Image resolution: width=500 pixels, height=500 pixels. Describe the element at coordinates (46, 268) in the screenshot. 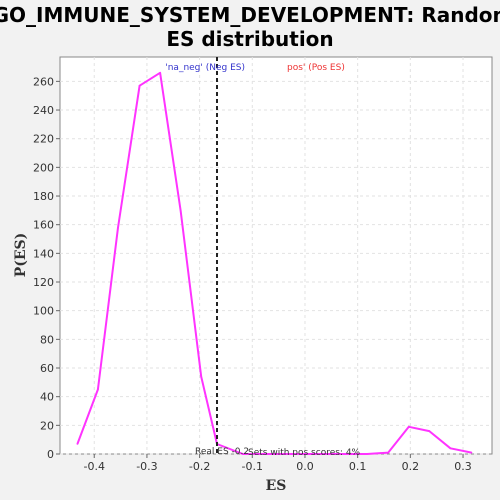

I see `y-axis-ticks: 0 20 40 60 80 100 120 140 160 180 200 220 240 260` at that location.